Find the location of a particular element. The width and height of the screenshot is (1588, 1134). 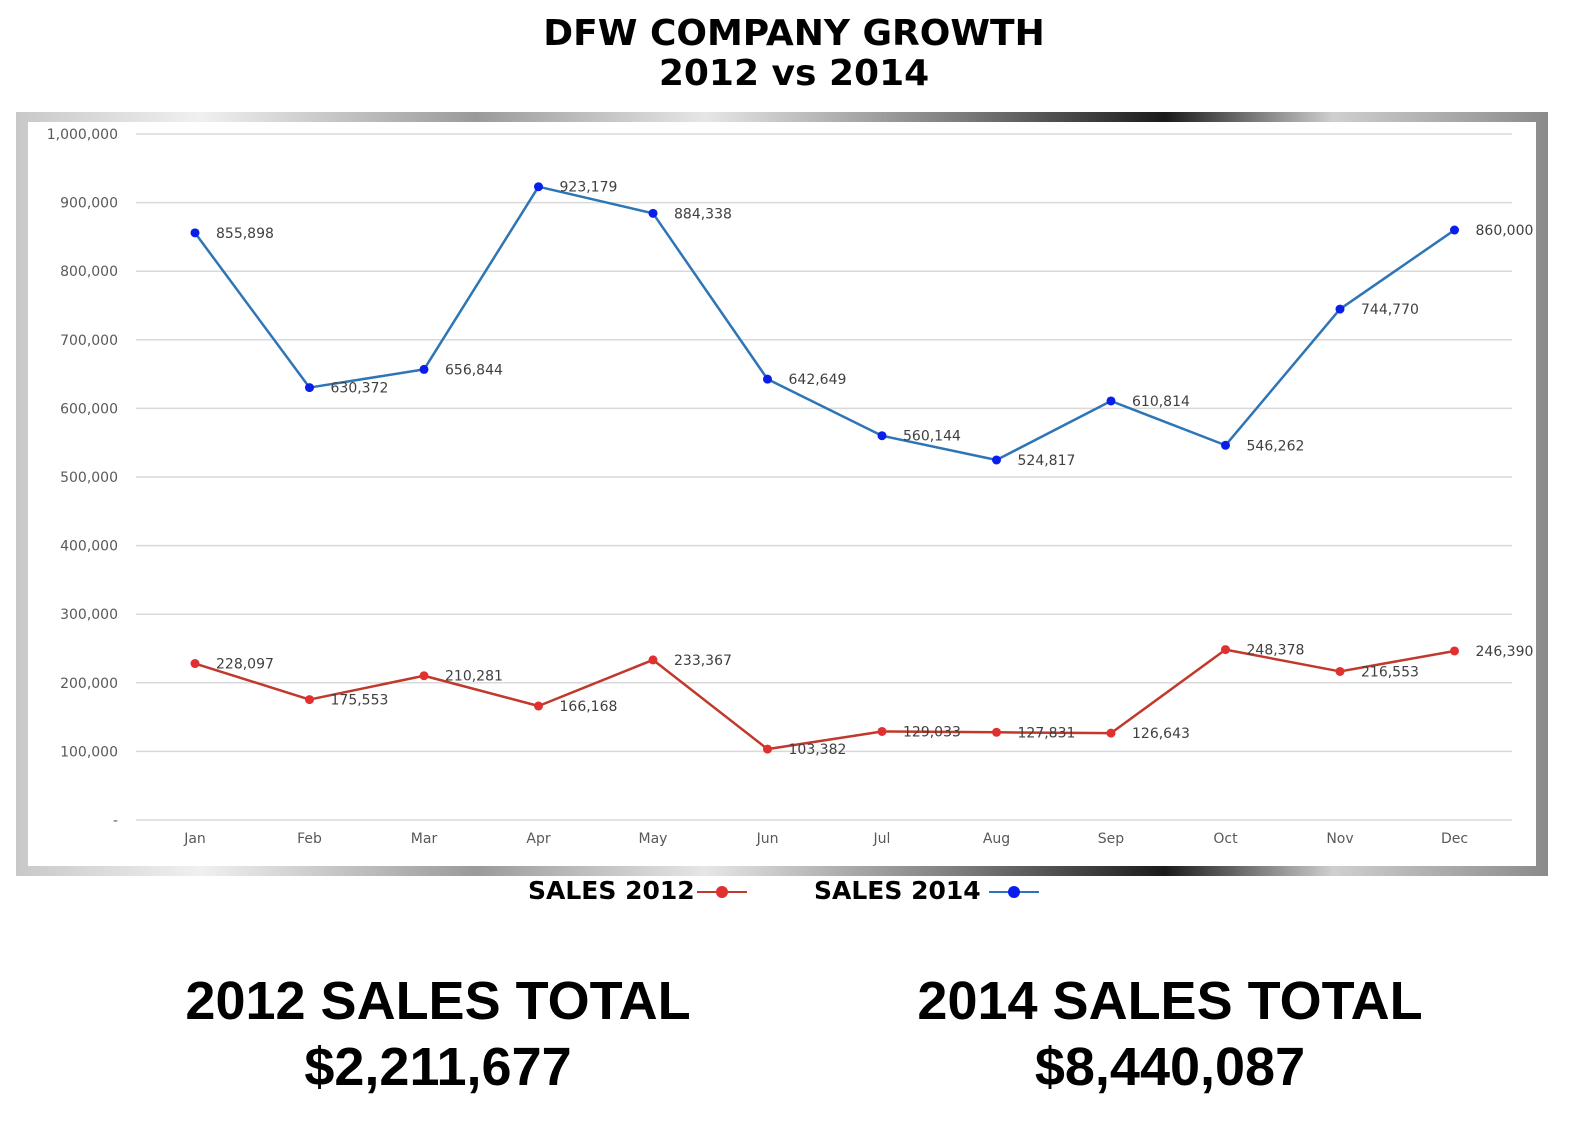

y-tick-label: 200,000 is located at coordinates (89, 684).